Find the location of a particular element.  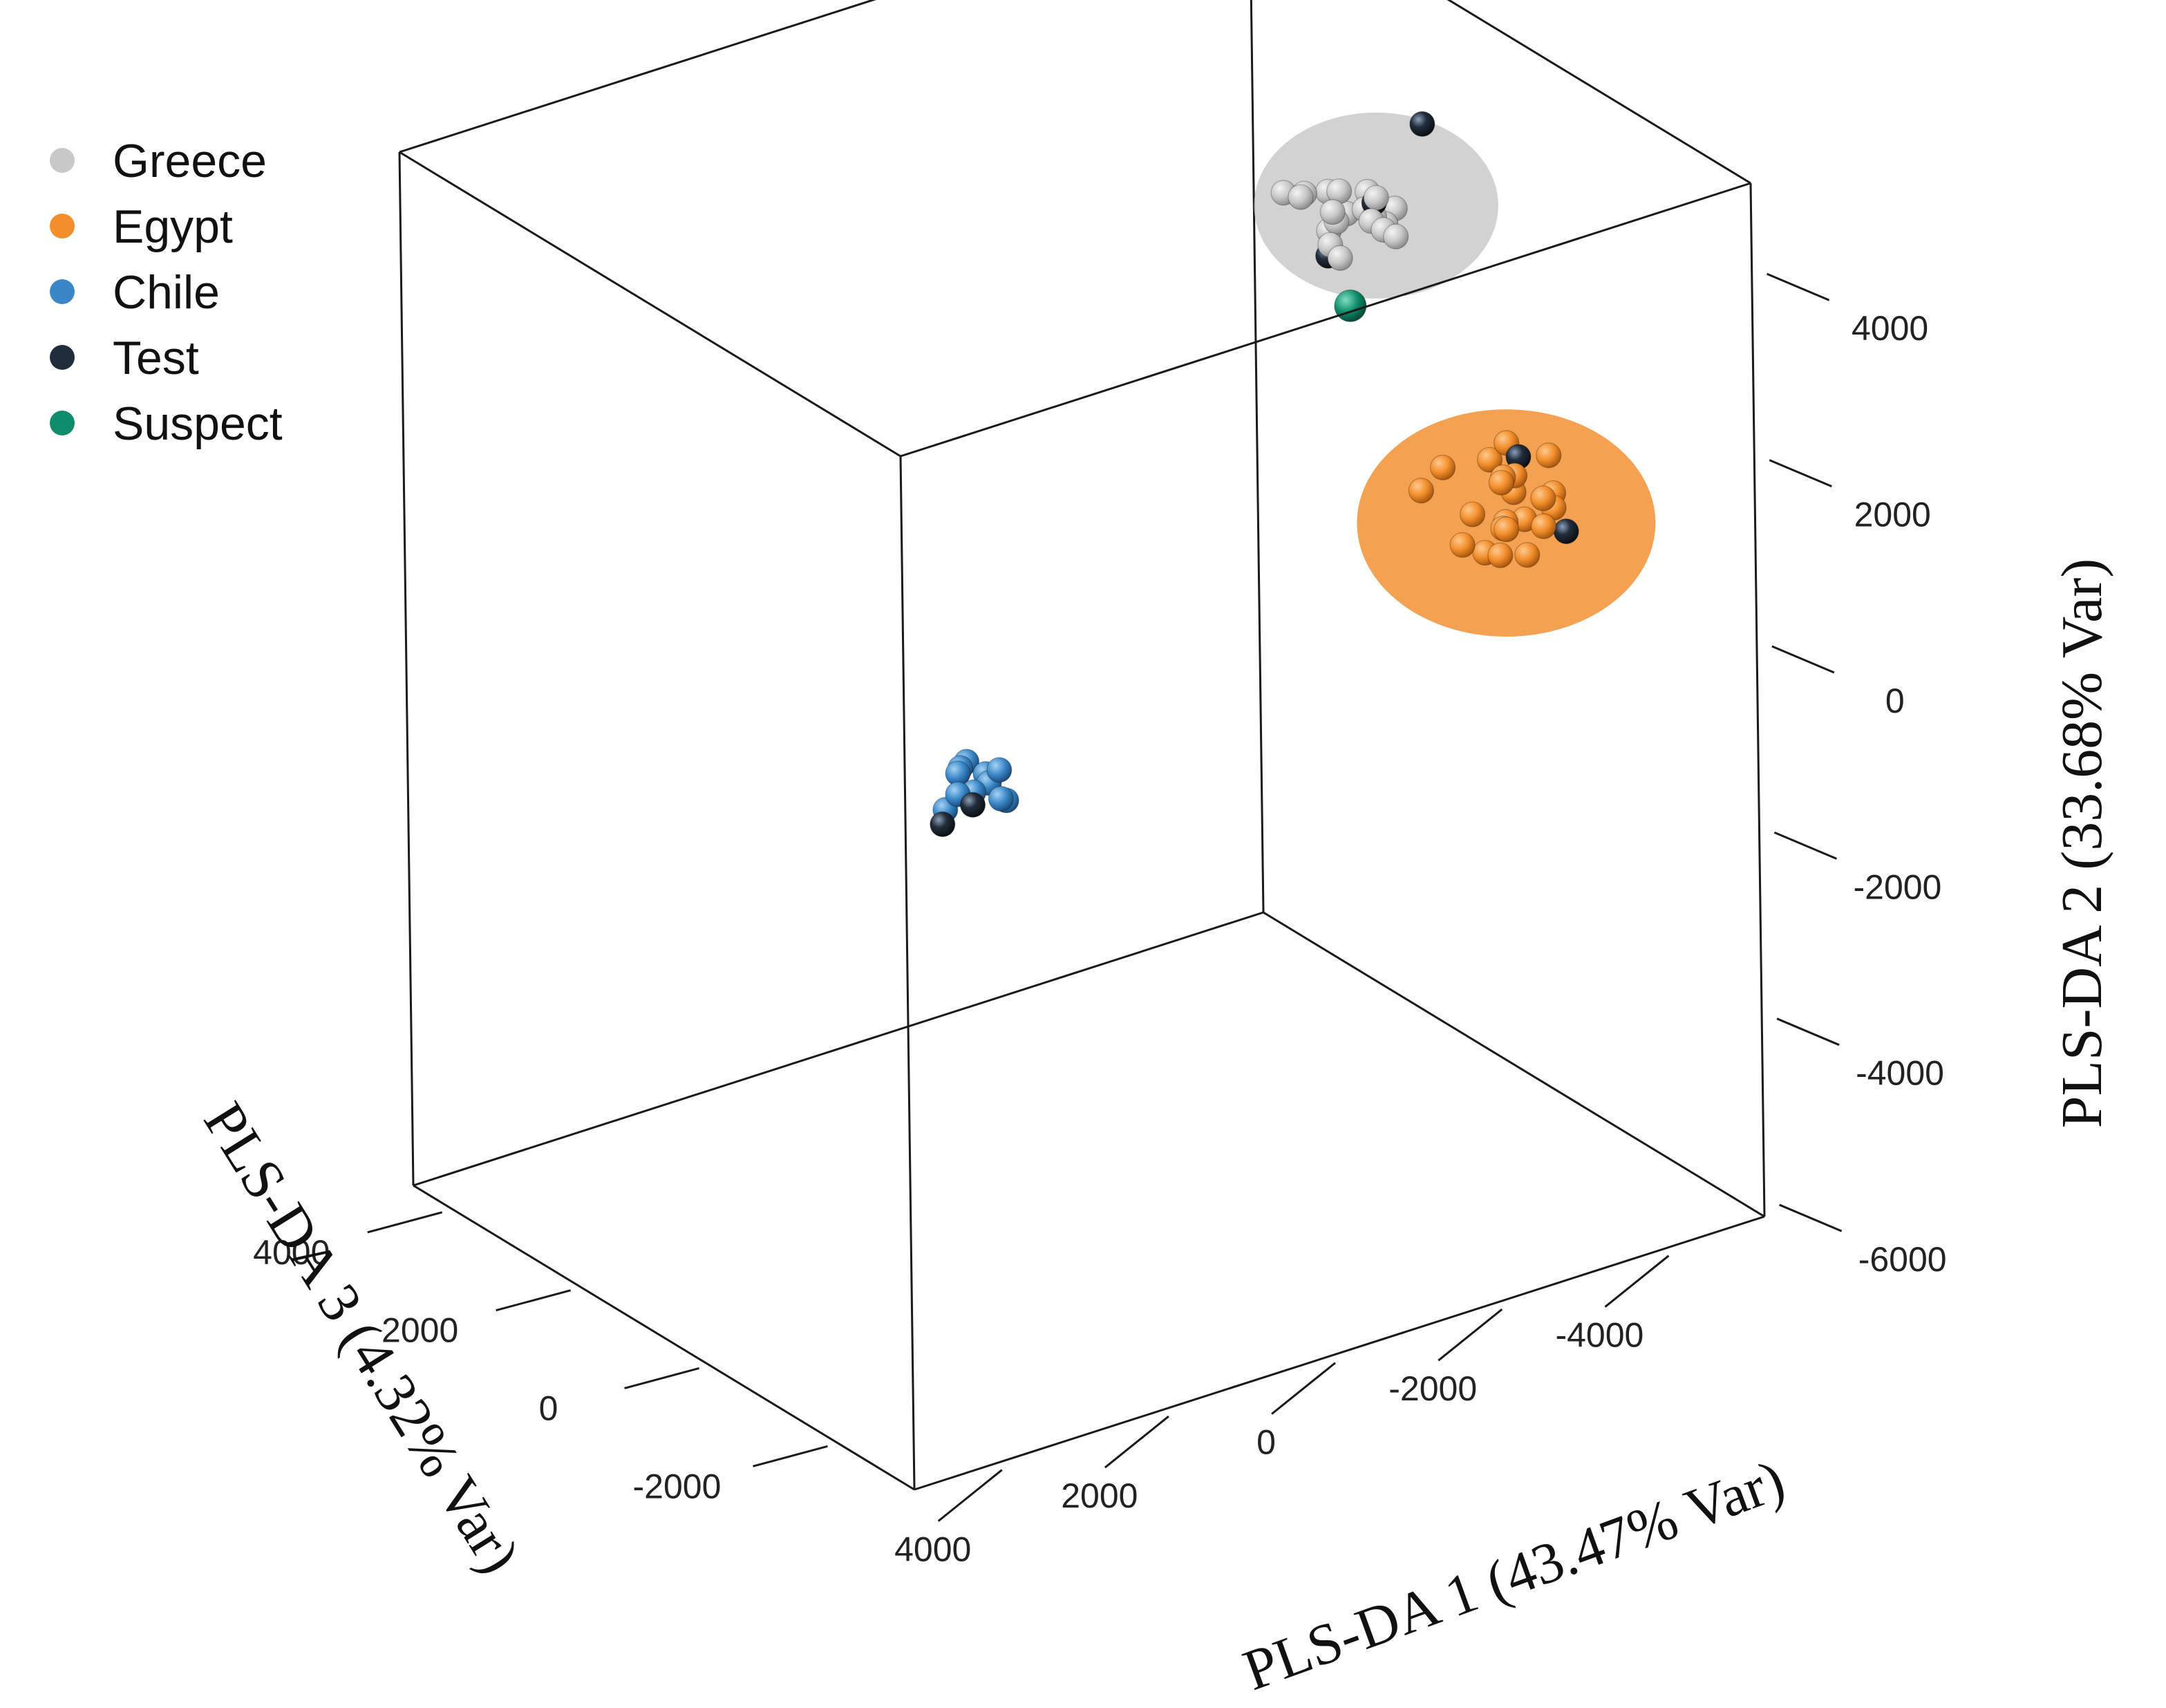

legend-item-chile: Chile is located at coordinates (135, 292).